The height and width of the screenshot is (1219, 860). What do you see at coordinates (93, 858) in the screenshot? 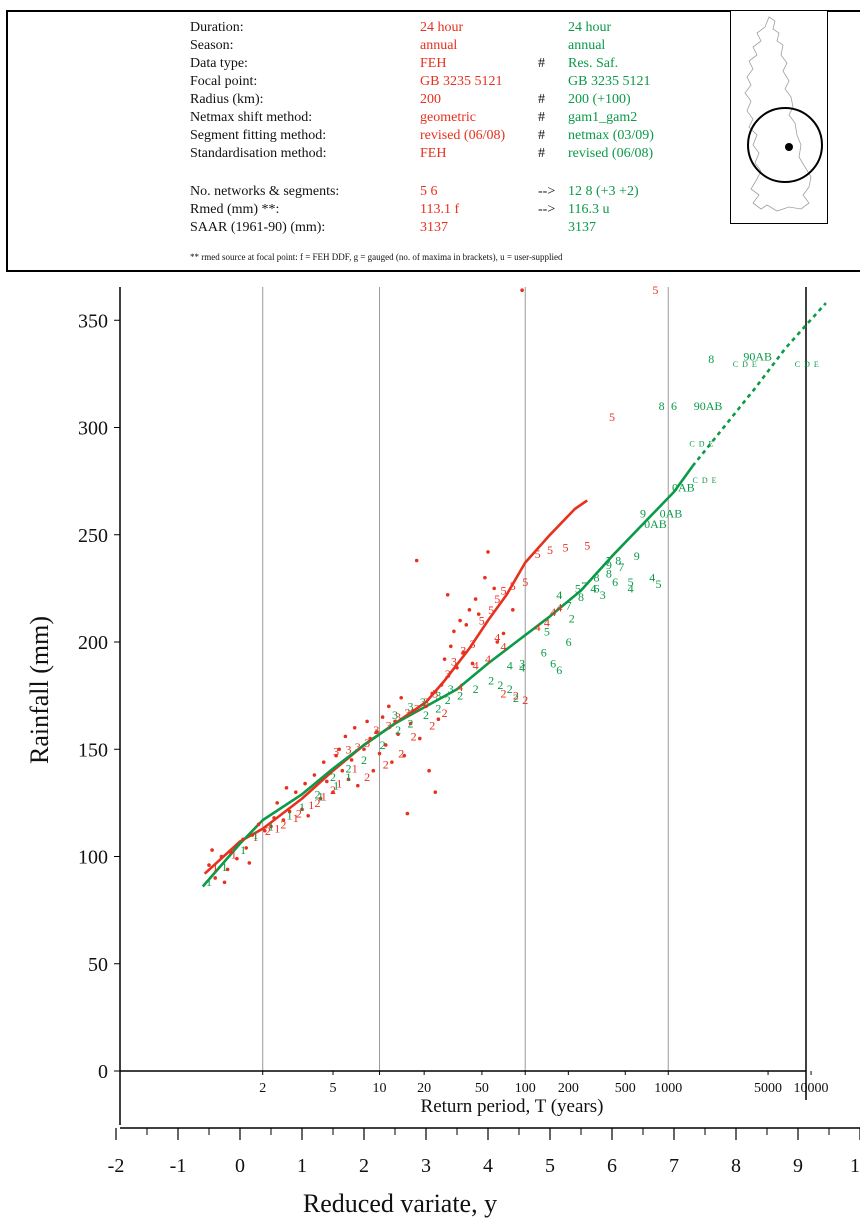
I see `y-tick-label: 100` at bounding box center [93, 858].